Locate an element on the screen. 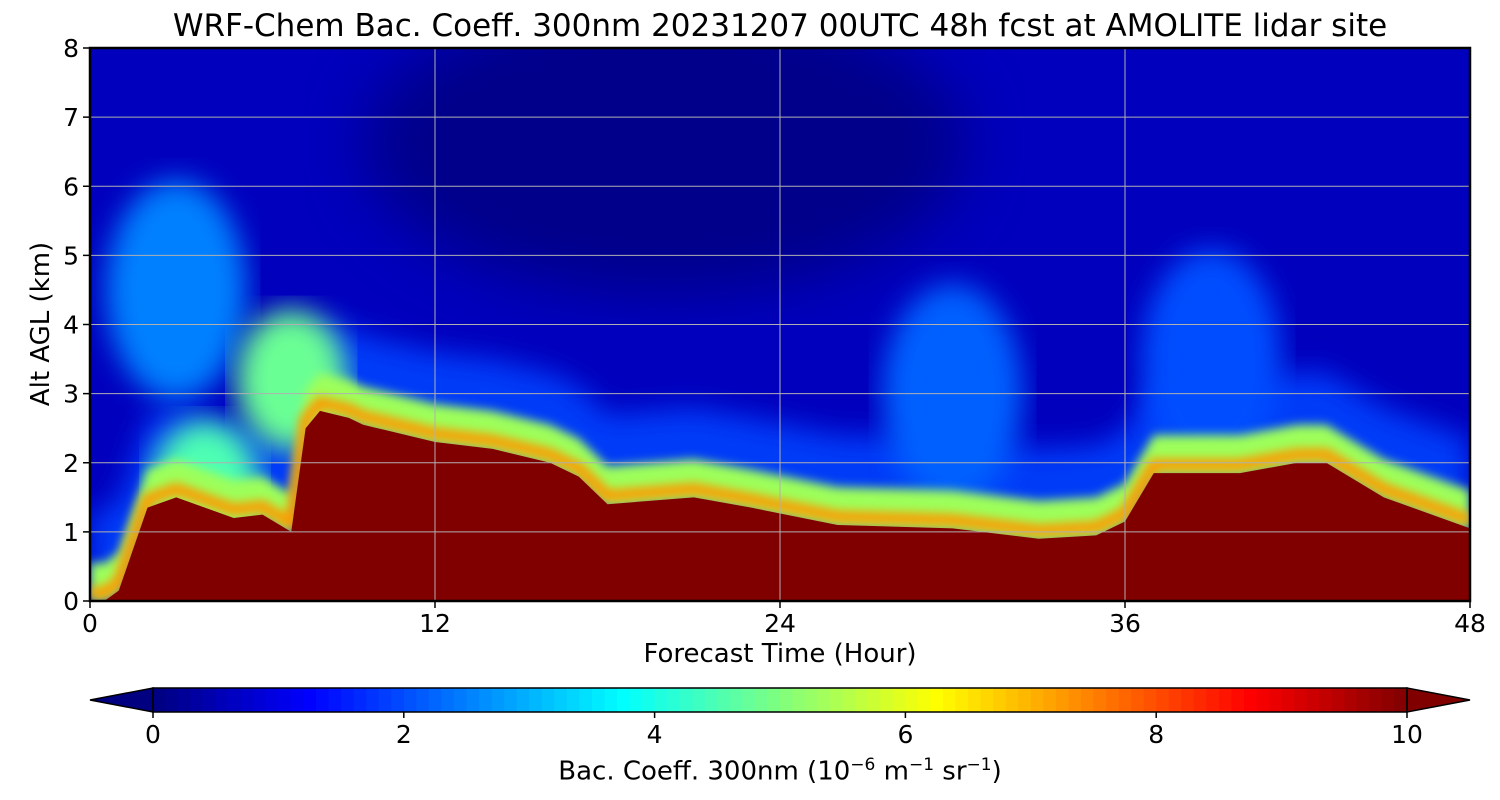 This screenshot has width=1500, height=800. y-tick-label: 1 is located at coordinates (71, 532).